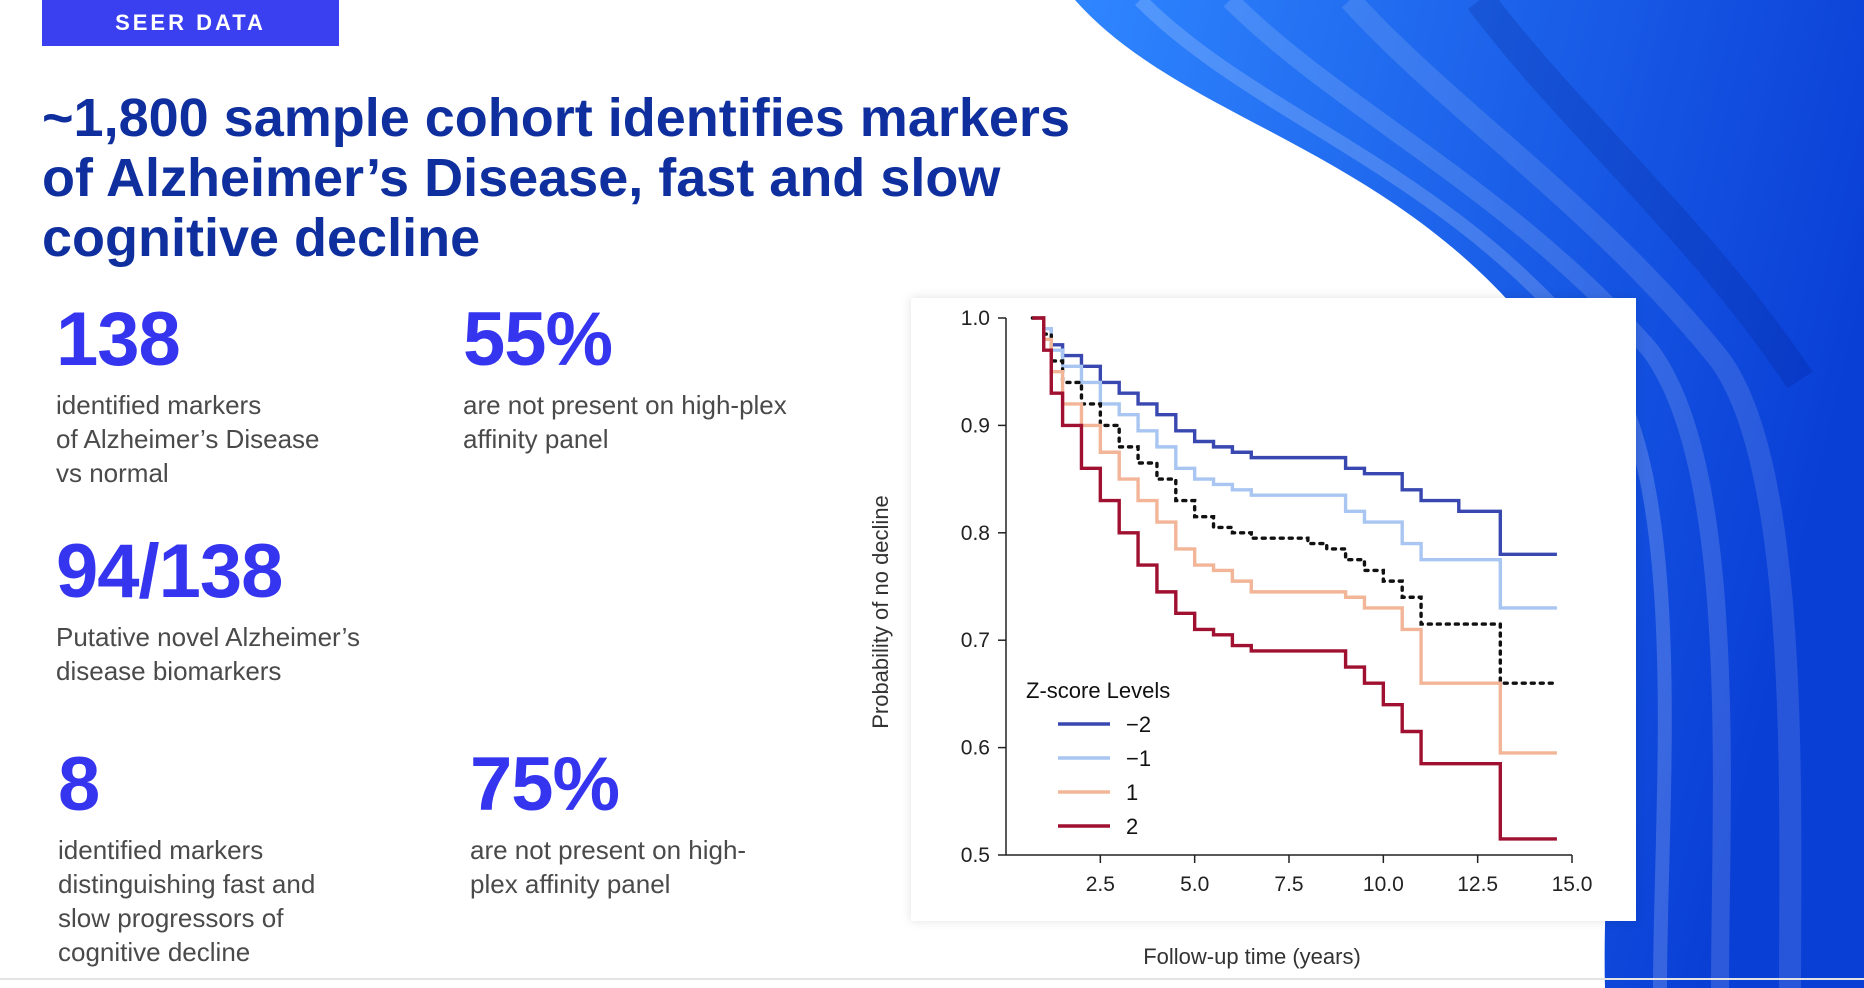 The width and height of the screenshot is (1864, 988). What do you see at coordinates (261, 238) in the screenshot?
I see `title-line: cognitive decline` at bounding box center [261, 238].